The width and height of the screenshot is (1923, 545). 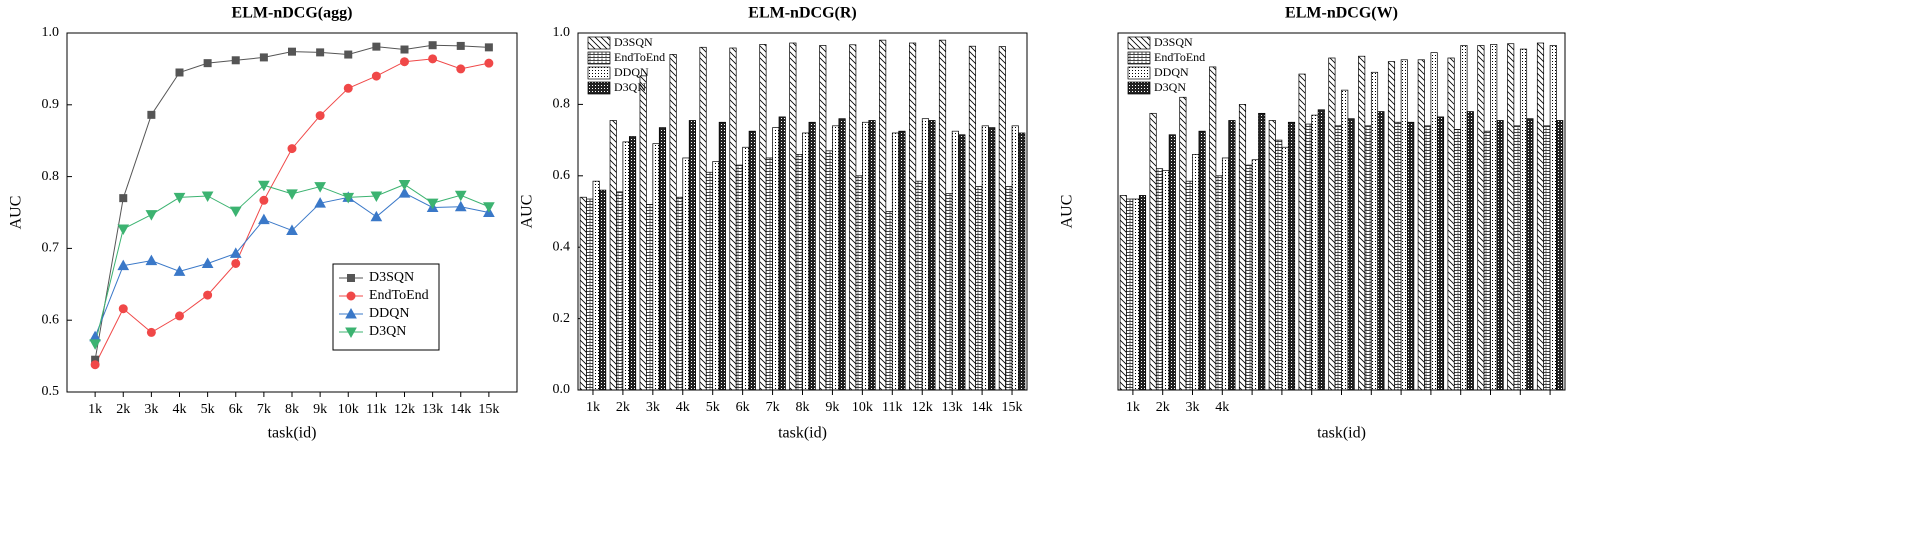 What do you see at coordinates (51, 32) in the screenshot?
I see `y-tick-label: 1.0` at bounding box center [51, 32].